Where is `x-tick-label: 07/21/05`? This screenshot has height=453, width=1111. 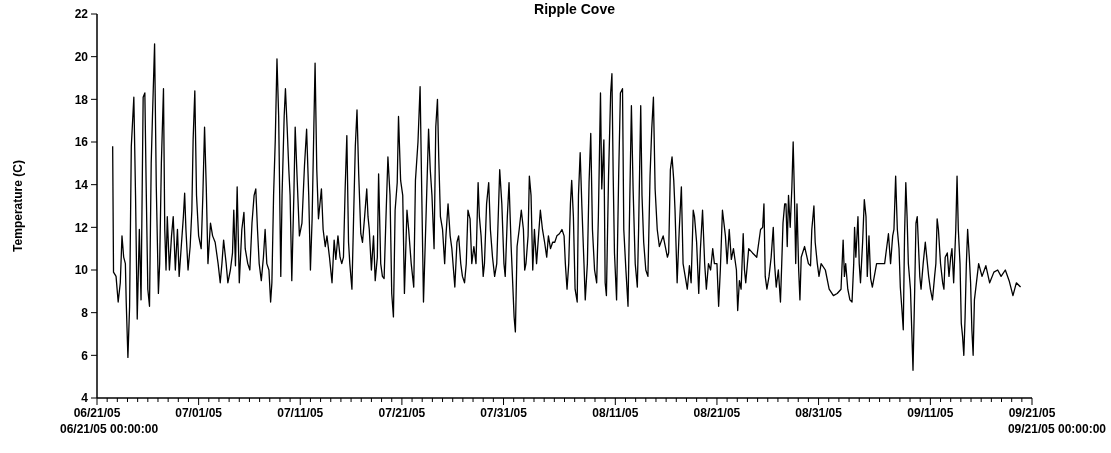
x-tick-label: 07/21/05 is located at coordinates (402, 413).